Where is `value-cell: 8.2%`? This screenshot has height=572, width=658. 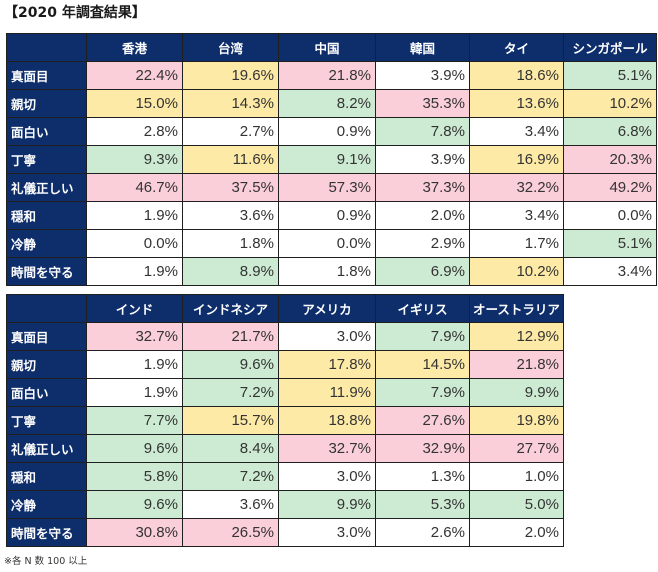 value-cell: 8.2% is located at coordinates (327, 103).